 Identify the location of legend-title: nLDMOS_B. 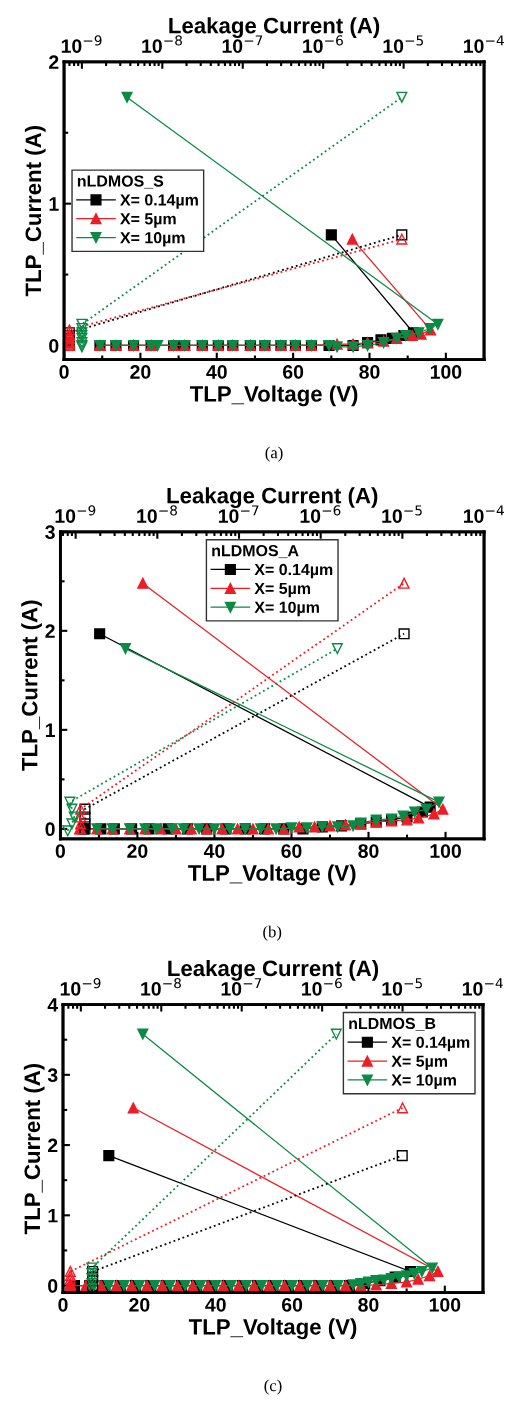
(392, 1024).